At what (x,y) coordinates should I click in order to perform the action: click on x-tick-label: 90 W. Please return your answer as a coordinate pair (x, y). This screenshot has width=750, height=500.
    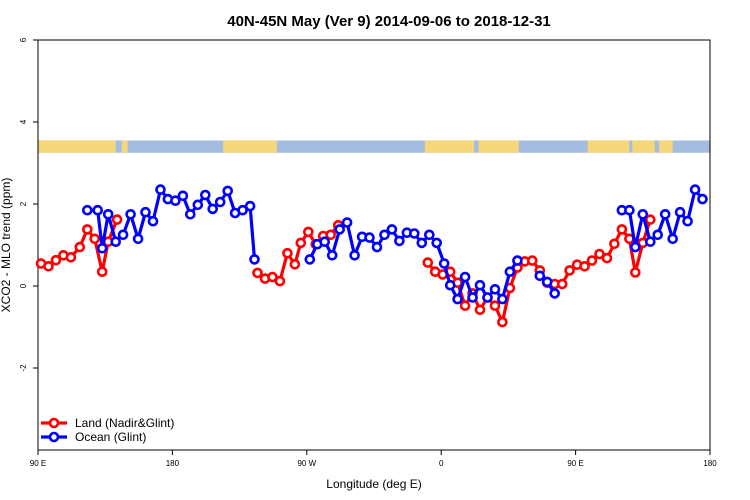
    Looking at the image, I should click on (306, 463).